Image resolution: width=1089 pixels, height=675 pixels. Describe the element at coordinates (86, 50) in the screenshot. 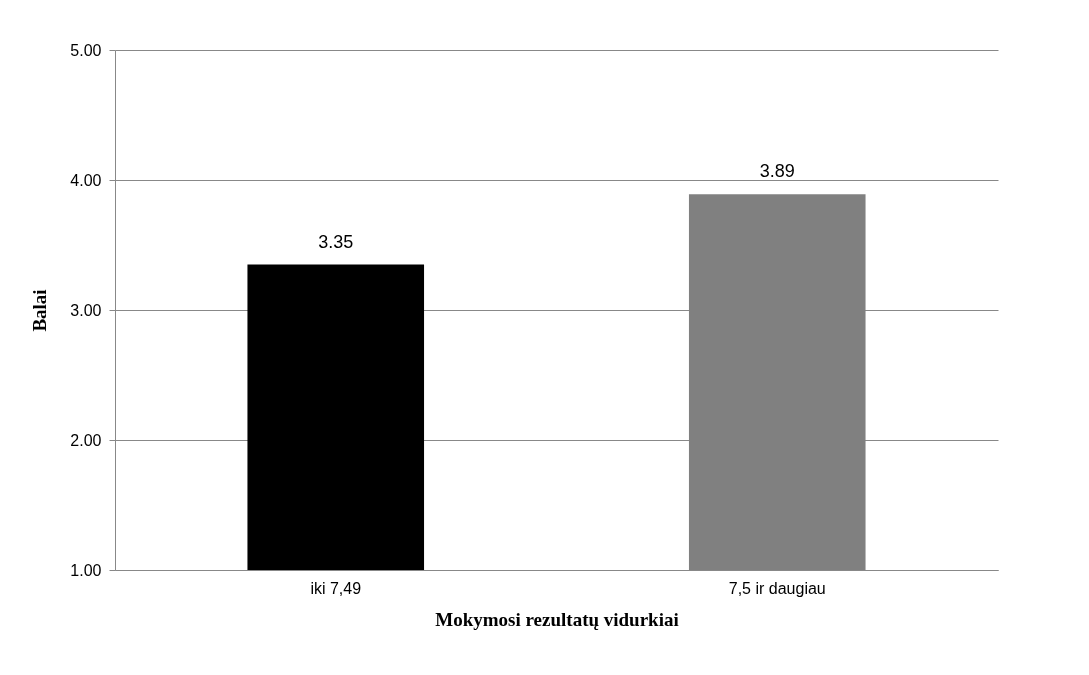

I see `y-tick-label: 5.00` at that location.